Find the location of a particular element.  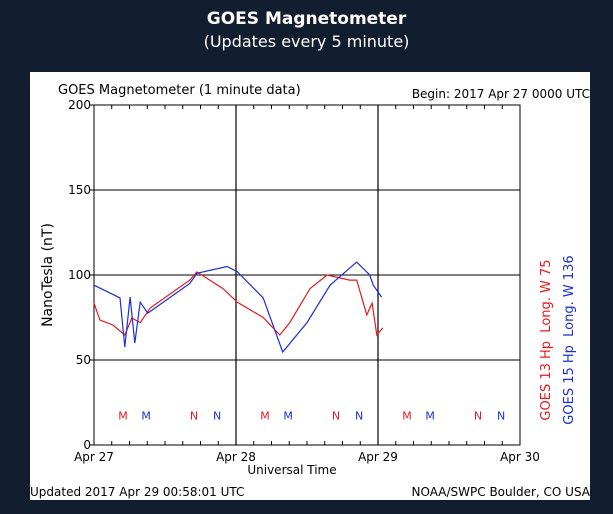

y-tick-label: 50 is located at coordinates (83, 360).